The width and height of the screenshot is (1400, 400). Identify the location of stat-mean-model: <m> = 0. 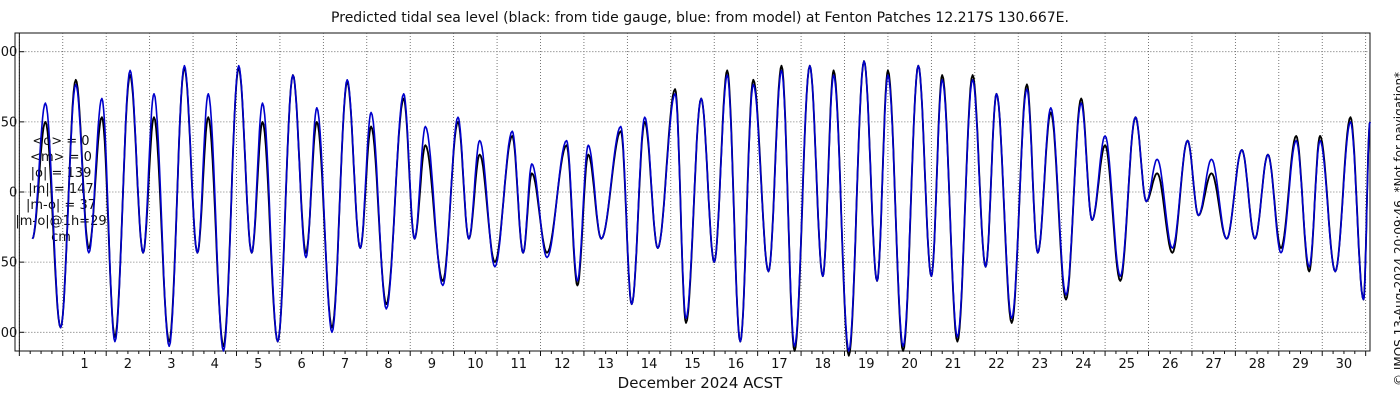
(61, 157).